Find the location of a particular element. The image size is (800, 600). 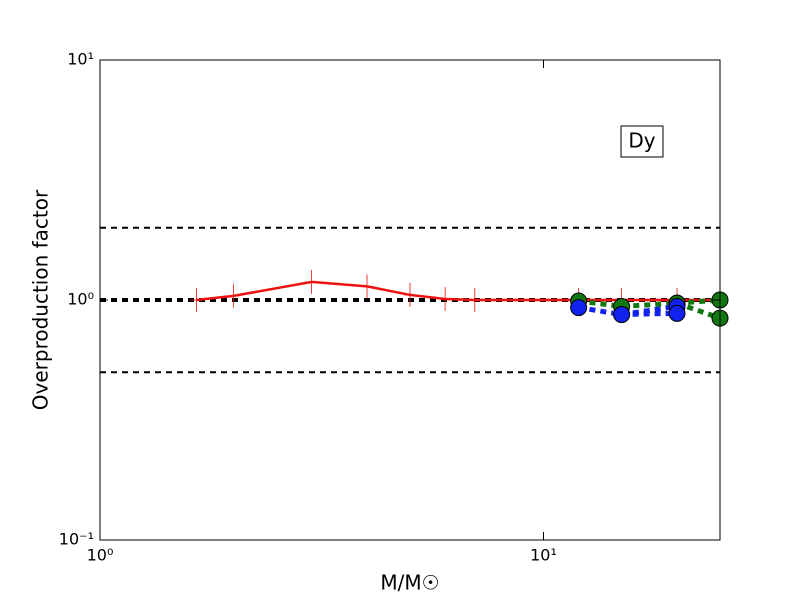

y-tick-label: 10⁰ is located at coordinates (80, 299).